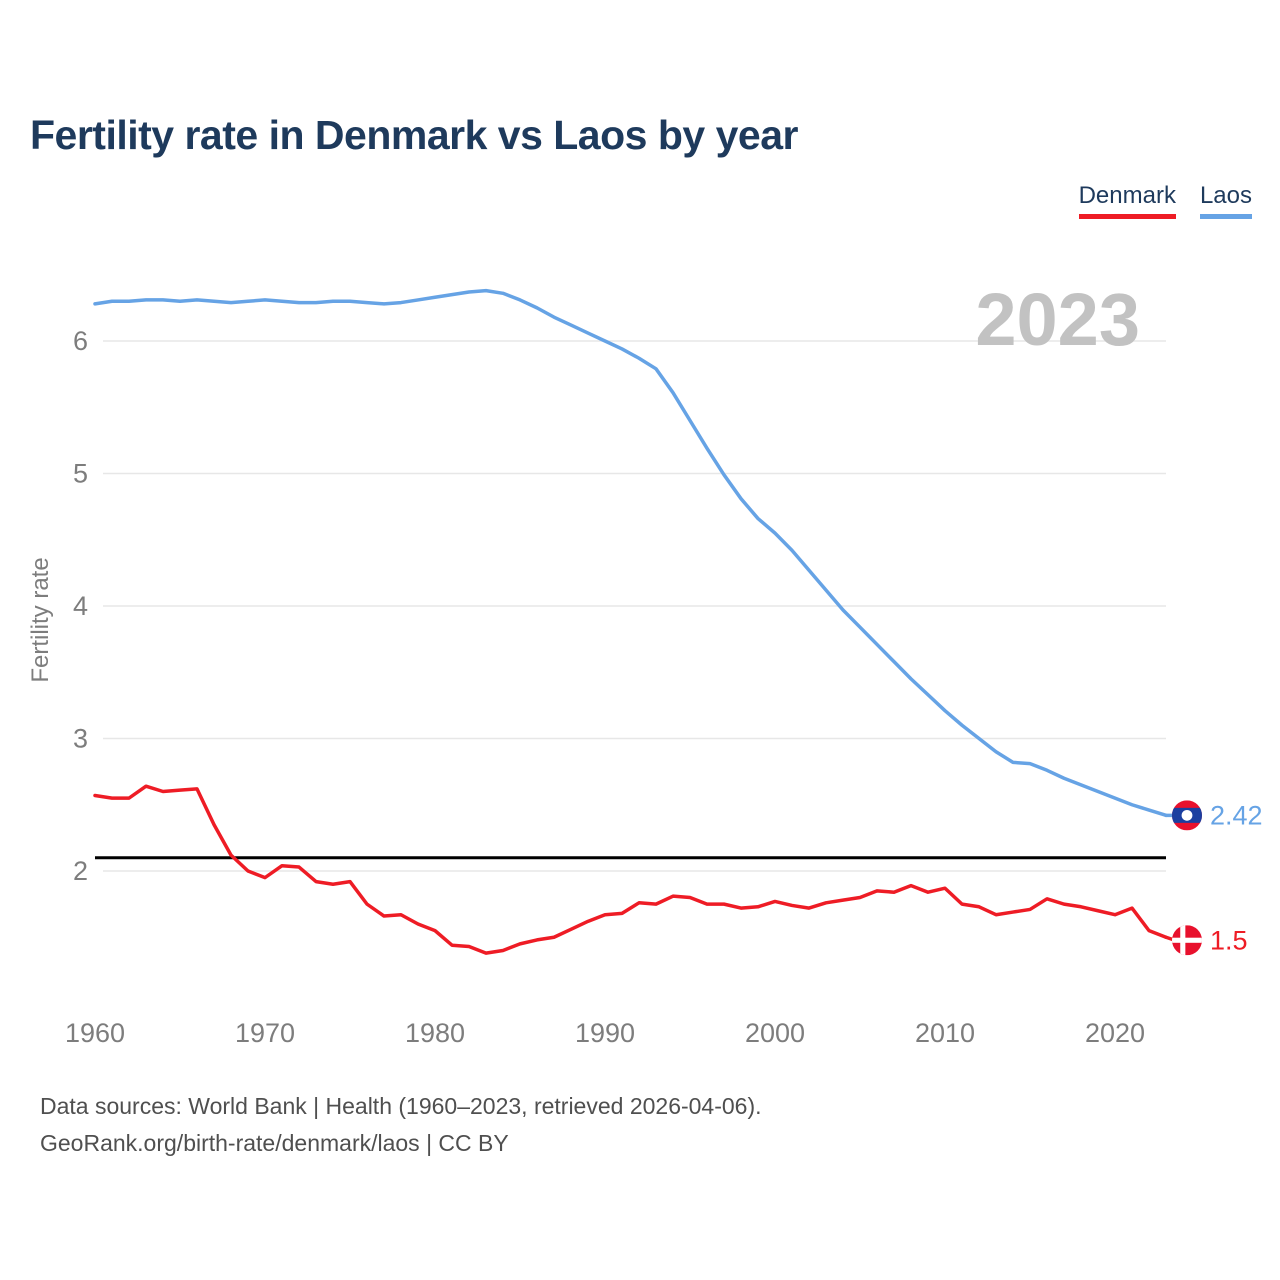 The height and width of the screenshot is (1280, 1280). I want to click on x-tick-label-2020: 2020, so click(1115, 1033).